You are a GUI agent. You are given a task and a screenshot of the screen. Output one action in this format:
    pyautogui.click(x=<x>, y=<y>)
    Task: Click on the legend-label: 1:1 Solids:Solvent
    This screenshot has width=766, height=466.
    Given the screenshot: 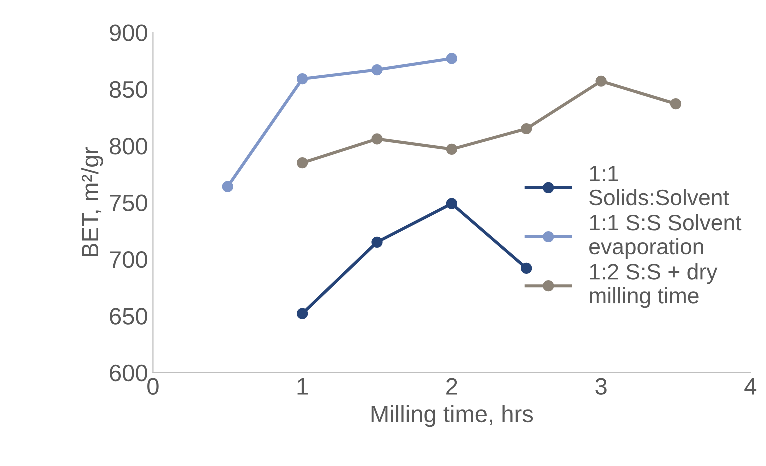 What is the action you would take?
    pyautogui.click(x=660, y=186)
    